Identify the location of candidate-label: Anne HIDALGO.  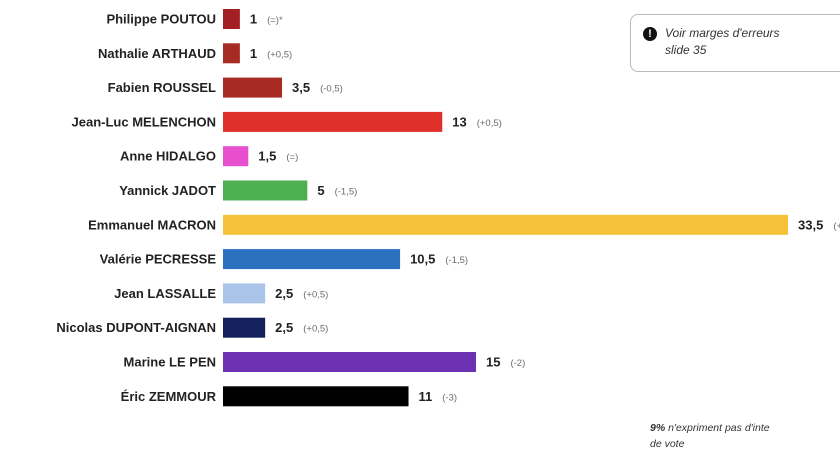
(168, 156).